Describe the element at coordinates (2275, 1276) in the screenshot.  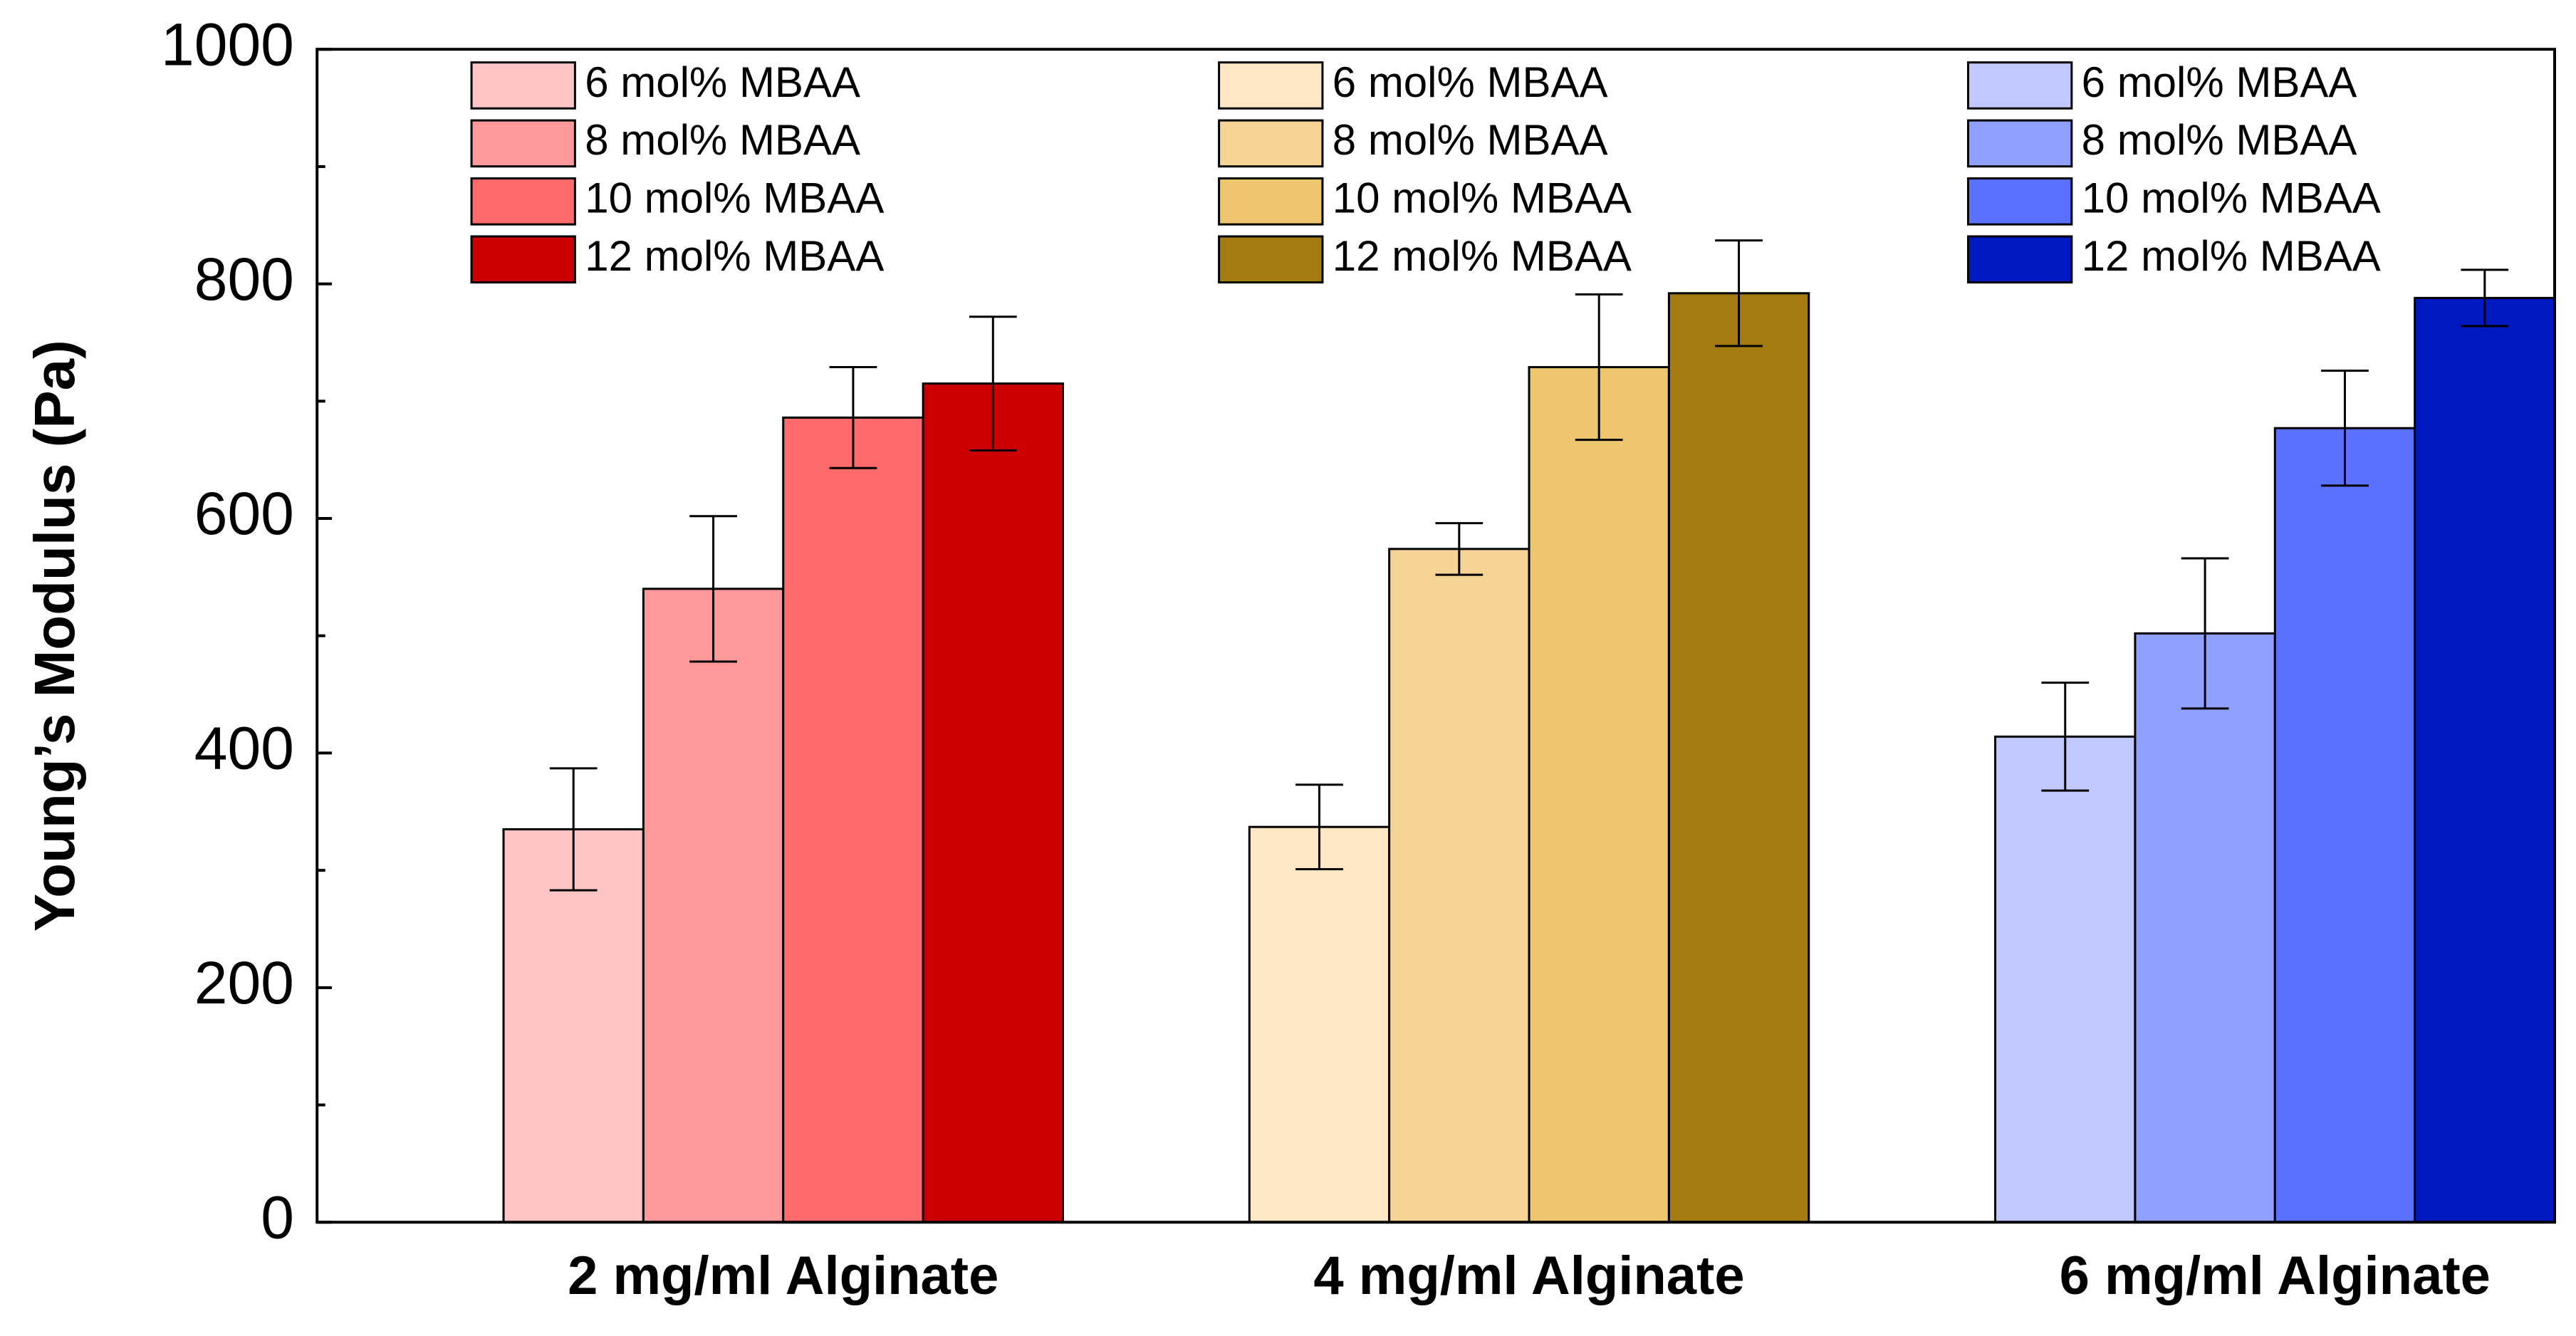
I see `x-tick-label: 6 mg/ml Alginate` at that location.